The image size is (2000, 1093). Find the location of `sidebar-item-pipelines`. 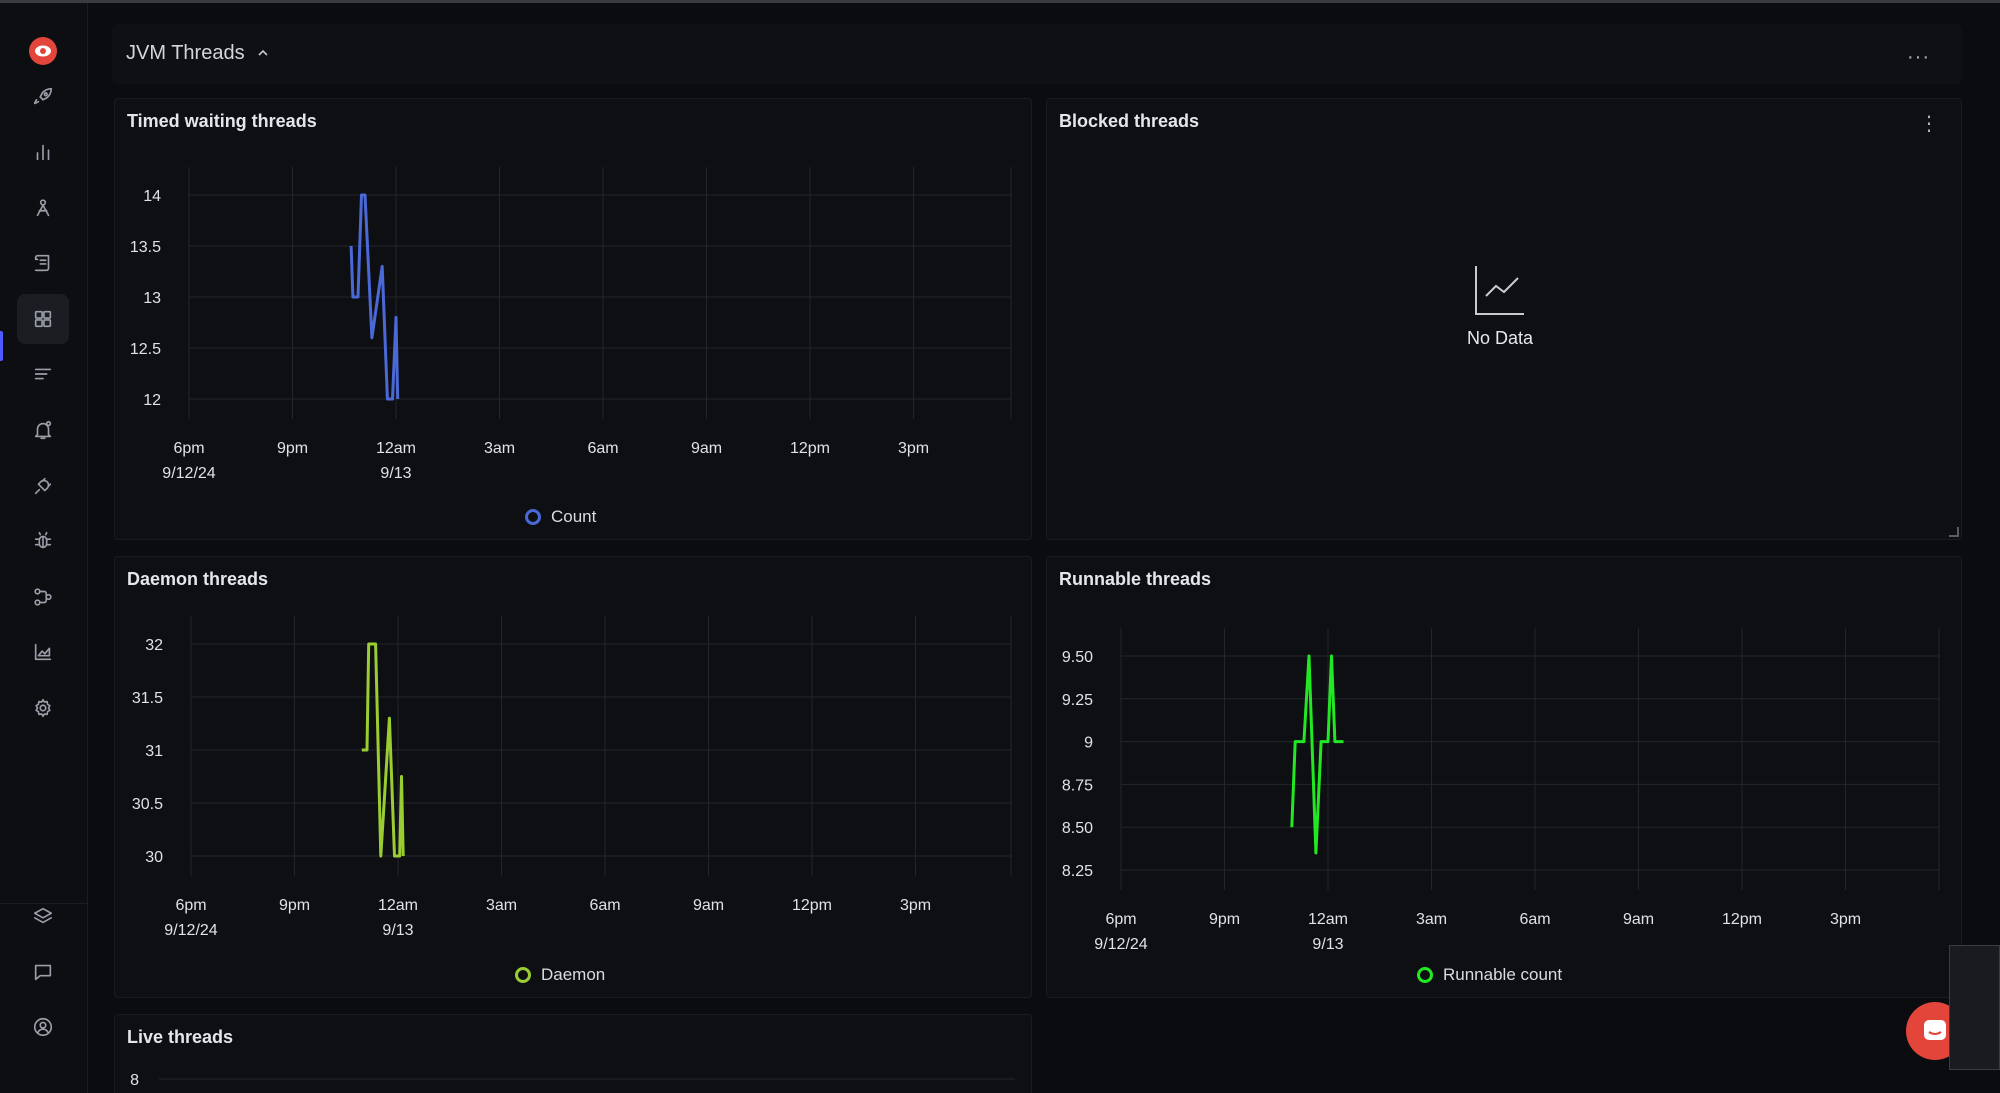

sidebar-item-pipelines is located at coordinates (43, 597).